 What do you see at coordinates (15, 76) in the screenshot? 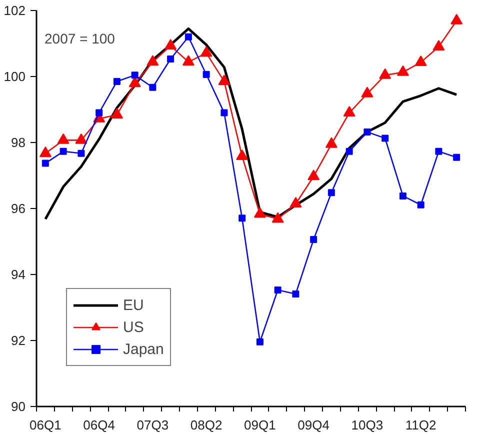
I see `y-tick-label: 100` at bounding box center [15, 76].